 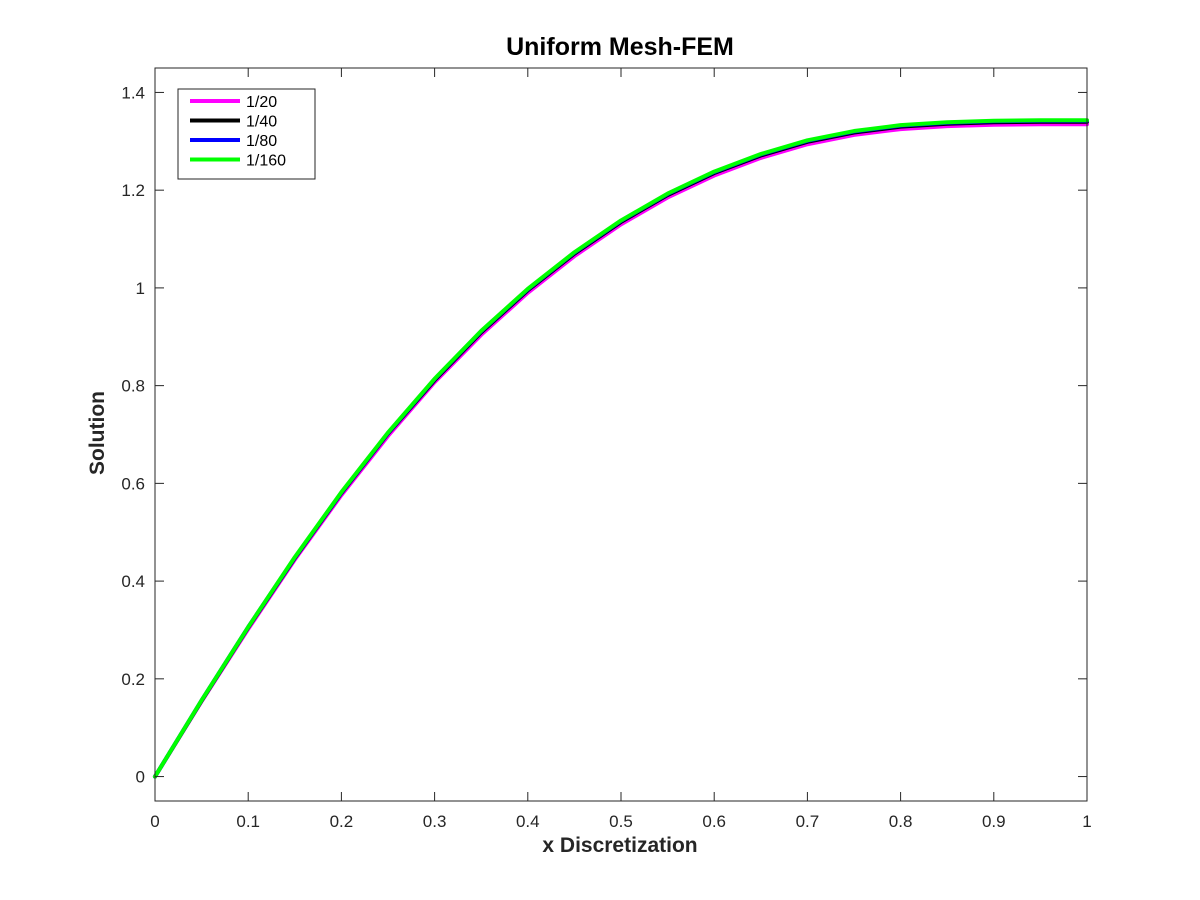 I want to click on y-axis-title: Solution, so click(x=97, y=433).